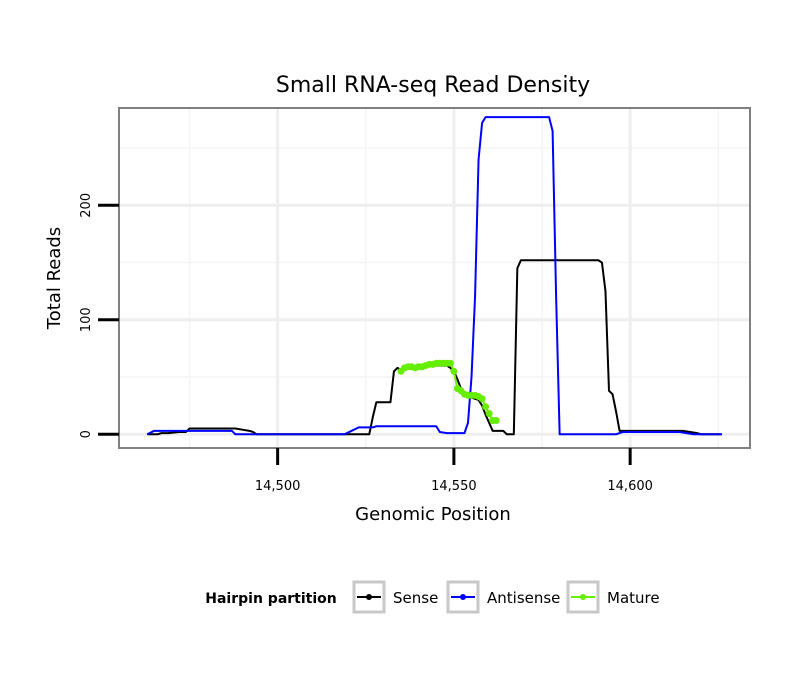  I want to click on x-axis-title: Genomic Position, so click(433, 514).